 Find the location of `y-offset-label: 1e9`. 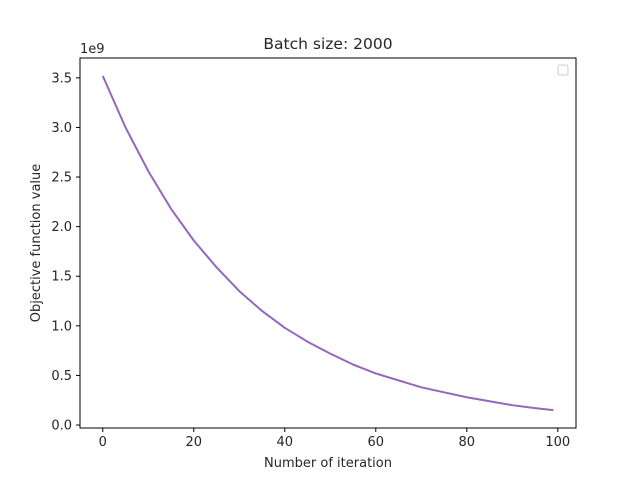

y-offset-label: 1e9 is located at coordinates (92, 49).